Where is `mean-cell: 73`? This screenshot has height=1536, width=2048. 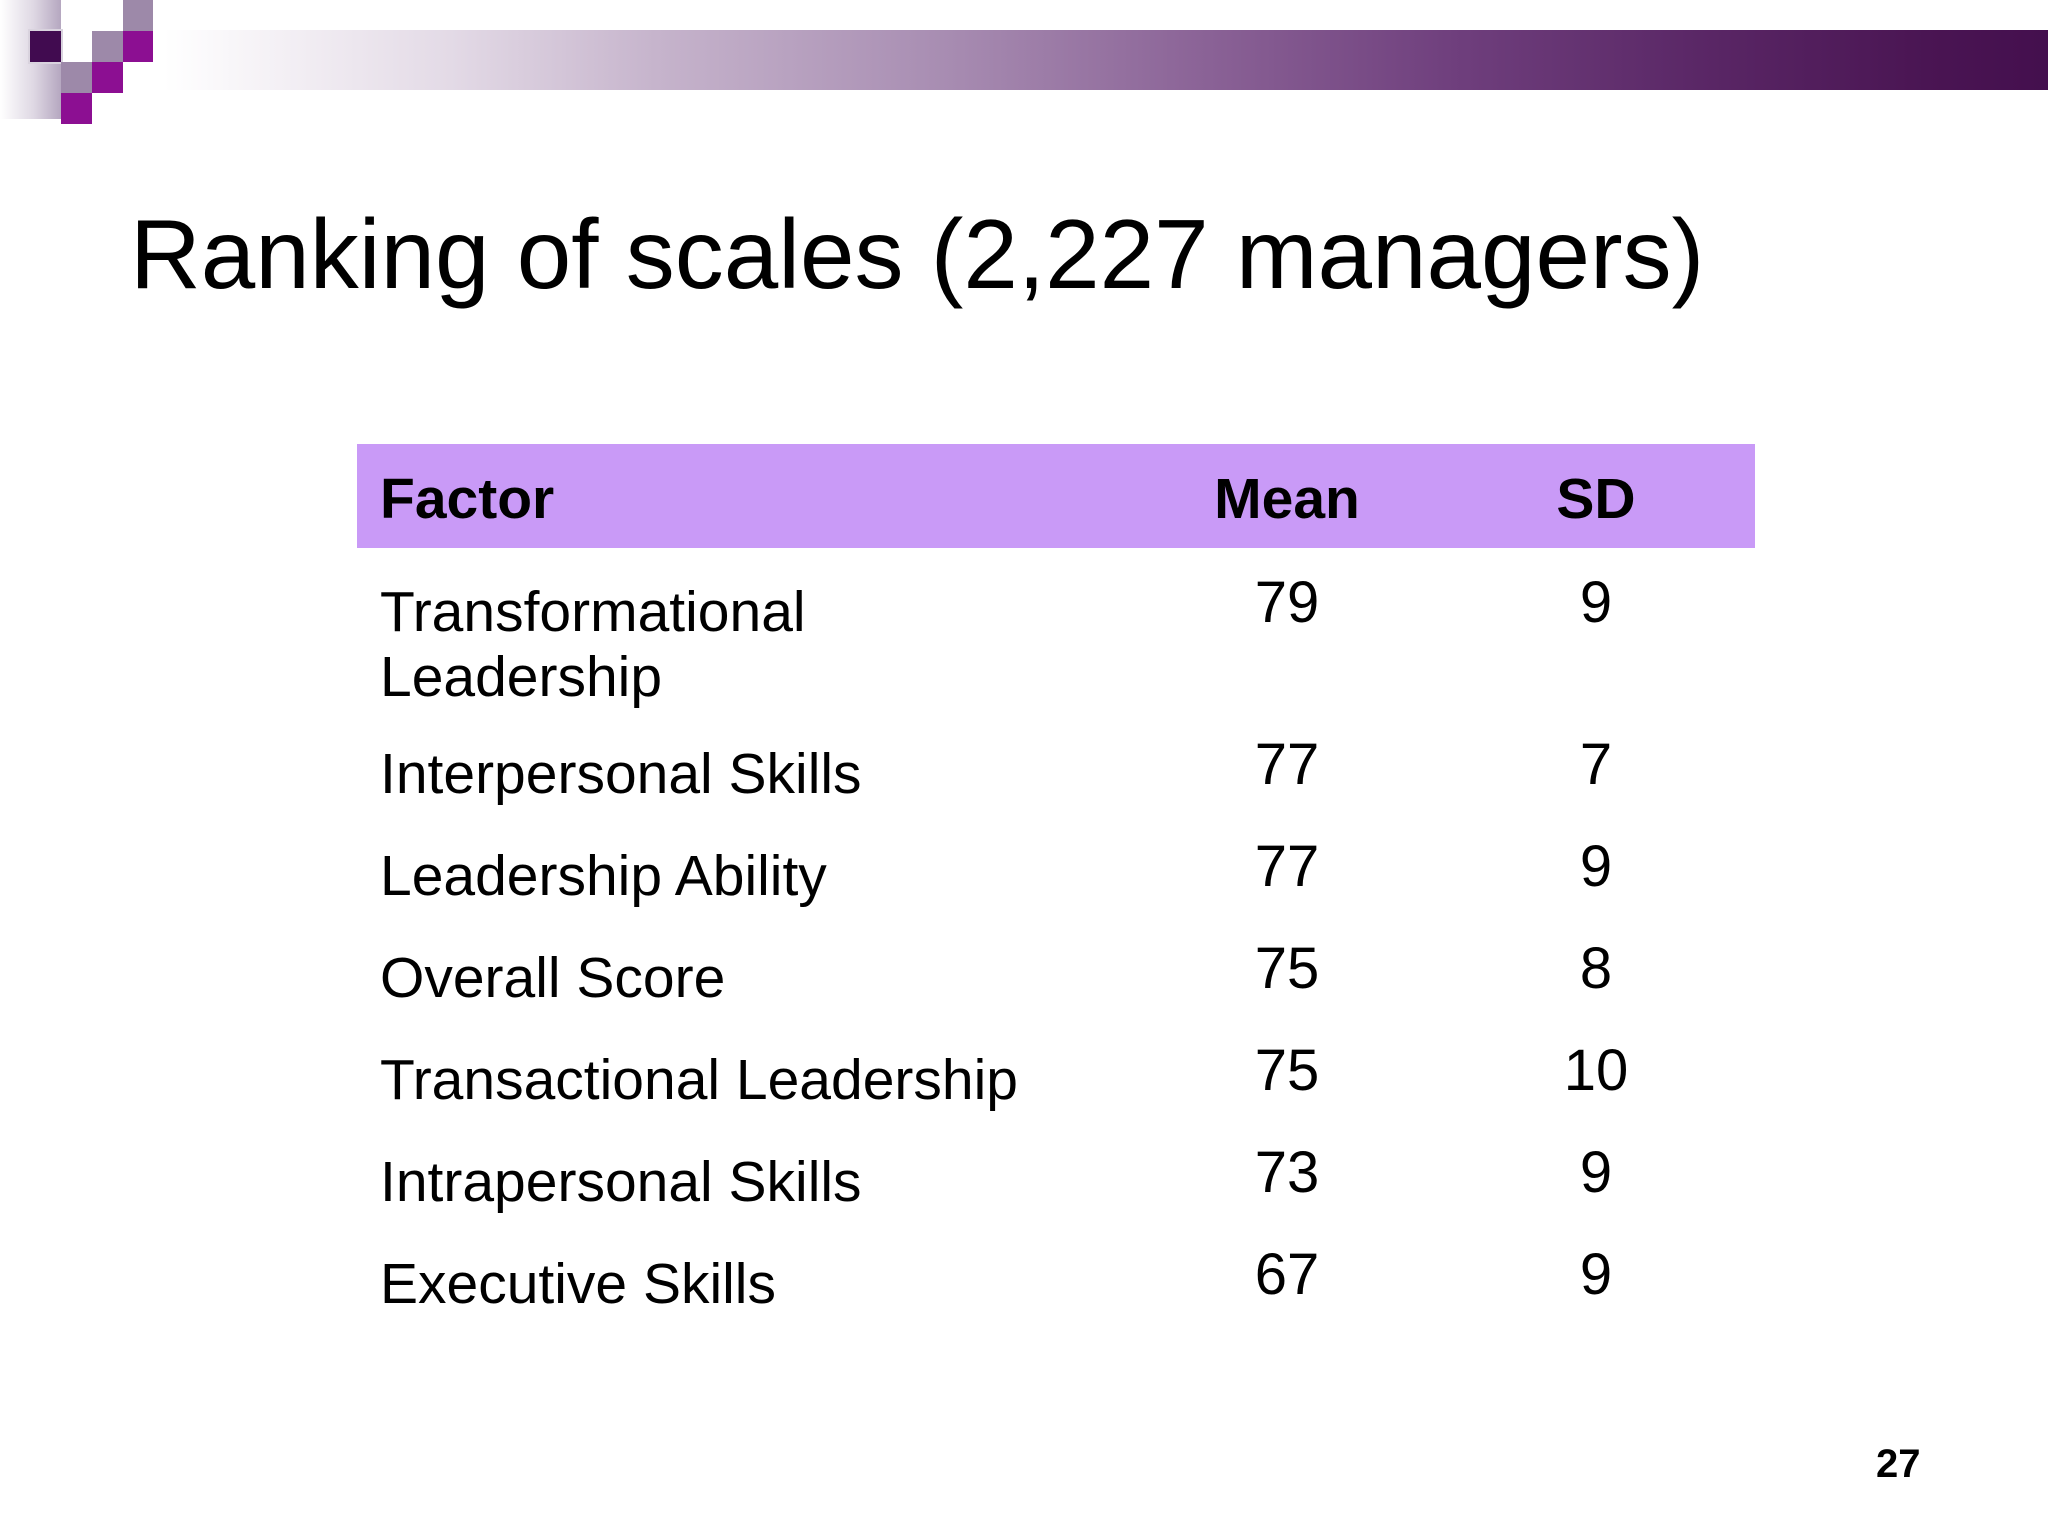 mean-cell: 73 is located at coordinates (1287, 1172).